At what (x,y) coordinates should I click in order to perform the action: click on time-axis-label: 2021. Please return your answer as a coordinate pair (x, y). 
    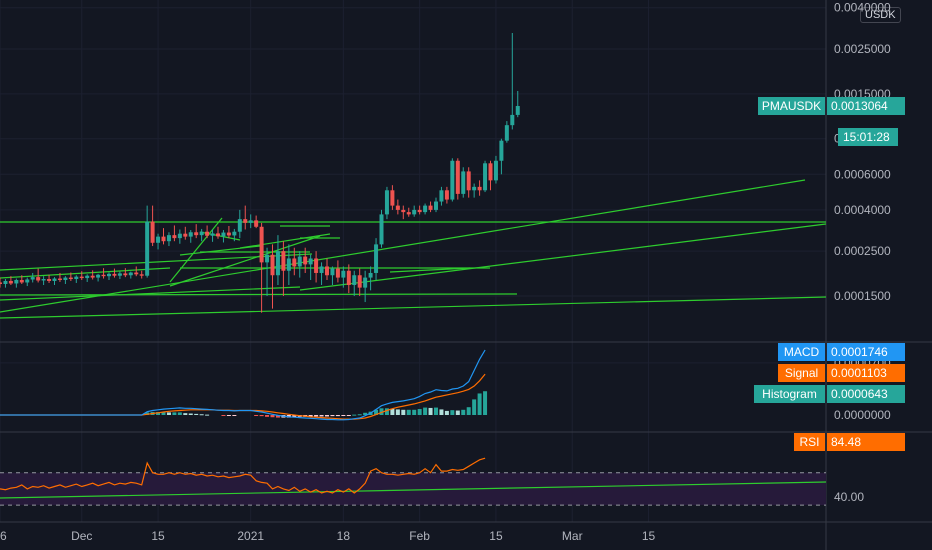
    Looking at the image, I should click on (250, 536).